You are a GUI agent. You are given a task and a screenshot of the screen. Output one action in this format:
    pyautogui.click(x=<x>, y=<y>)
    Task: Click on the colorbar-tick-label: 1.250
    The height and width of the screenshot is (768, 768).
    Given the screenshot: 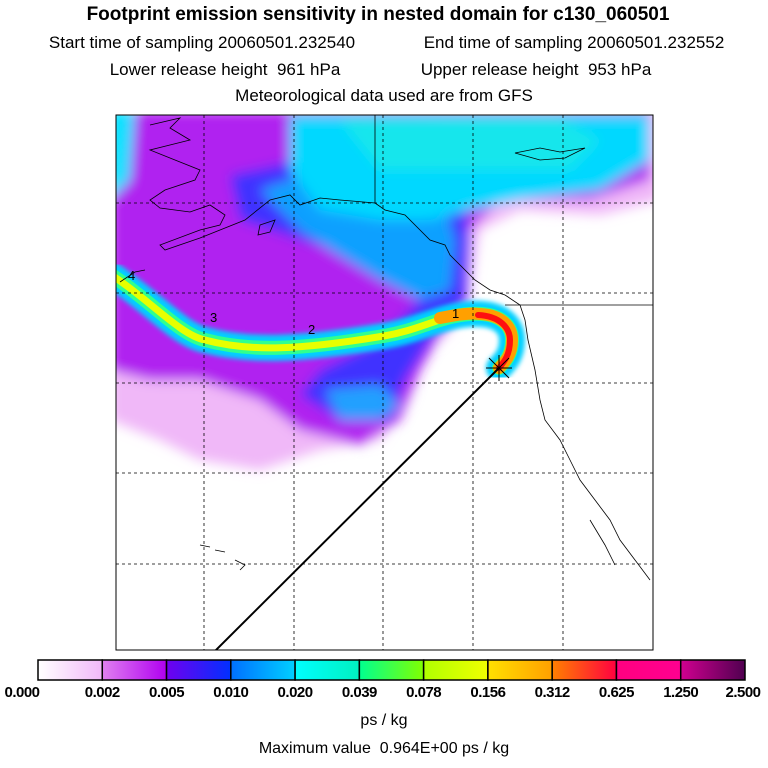 What is the action you would take?
    pyautogui.click(x=681, y=692)
    